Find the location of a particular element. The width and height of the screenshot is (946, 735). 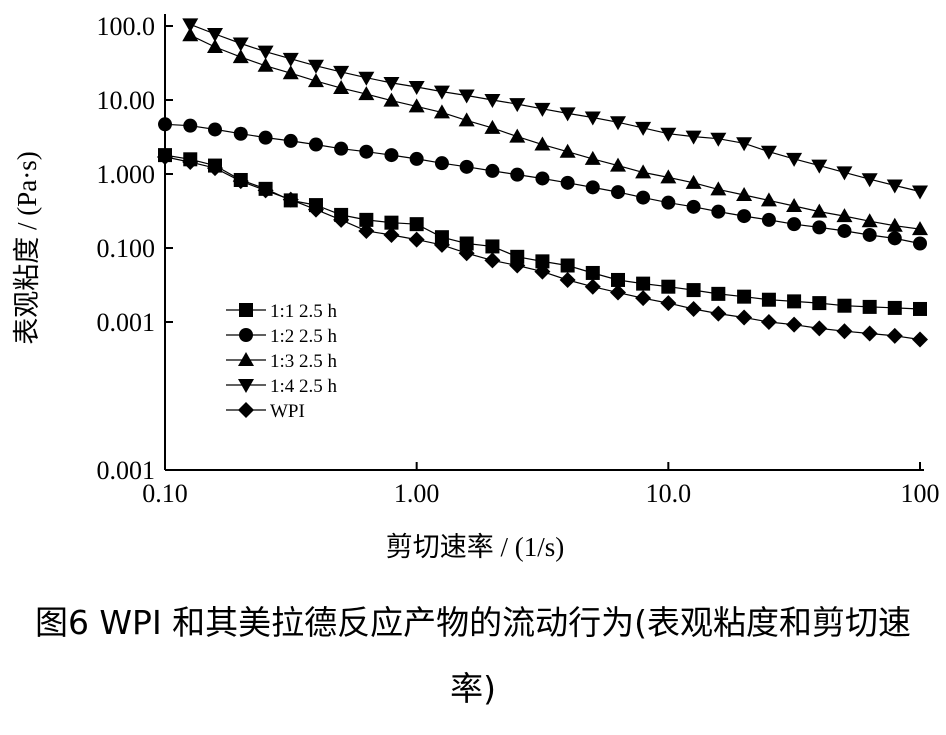

legend-label: WPI is located at coordinates (287, 411).